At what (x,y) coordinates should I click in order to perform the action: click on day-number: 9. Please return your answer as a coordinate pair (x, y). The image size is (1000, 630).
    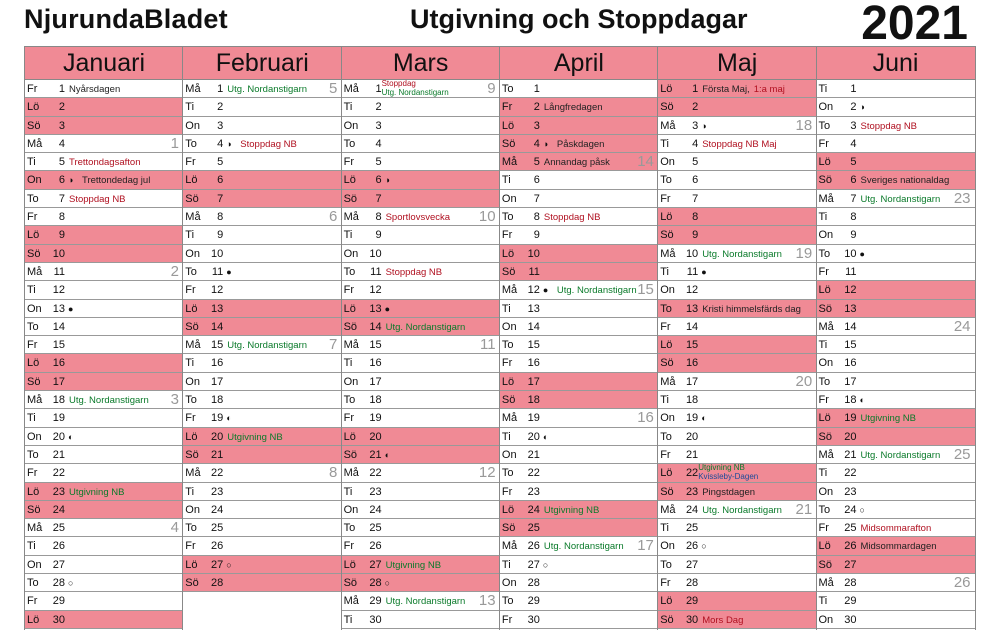
    Looking at the image, I should click on (695, 235).